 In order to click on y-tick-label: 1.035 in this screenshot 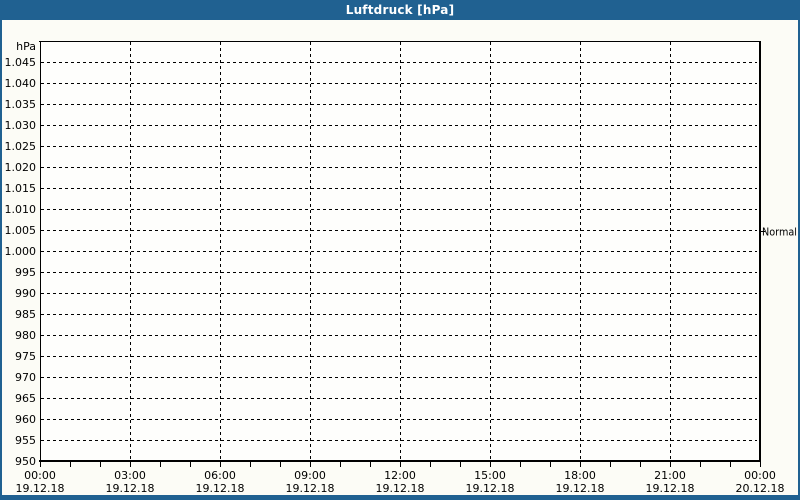, I will do `click(21, 104)`.